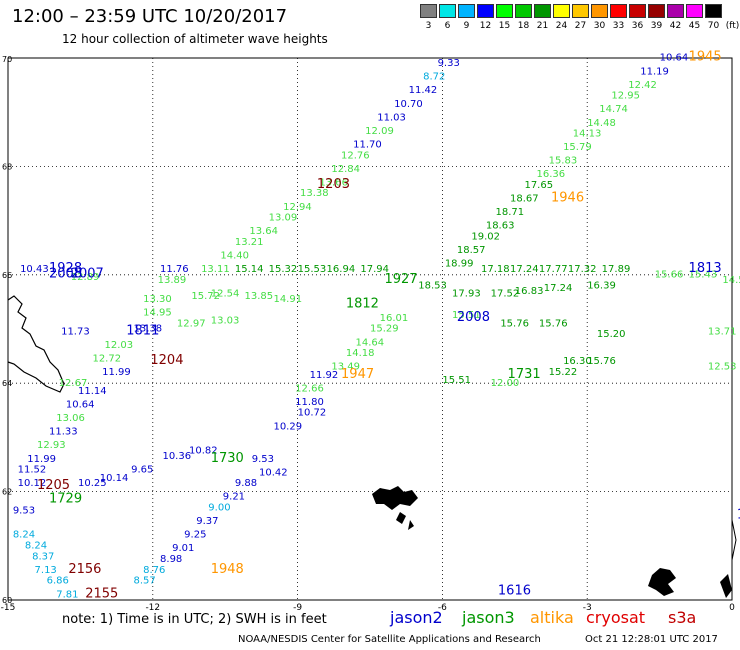 This screenshot has width=740, height=650. Describe the element at coordinates (582, 269) in the screenshot. I see `wave-height-label: 17.32` at that location.